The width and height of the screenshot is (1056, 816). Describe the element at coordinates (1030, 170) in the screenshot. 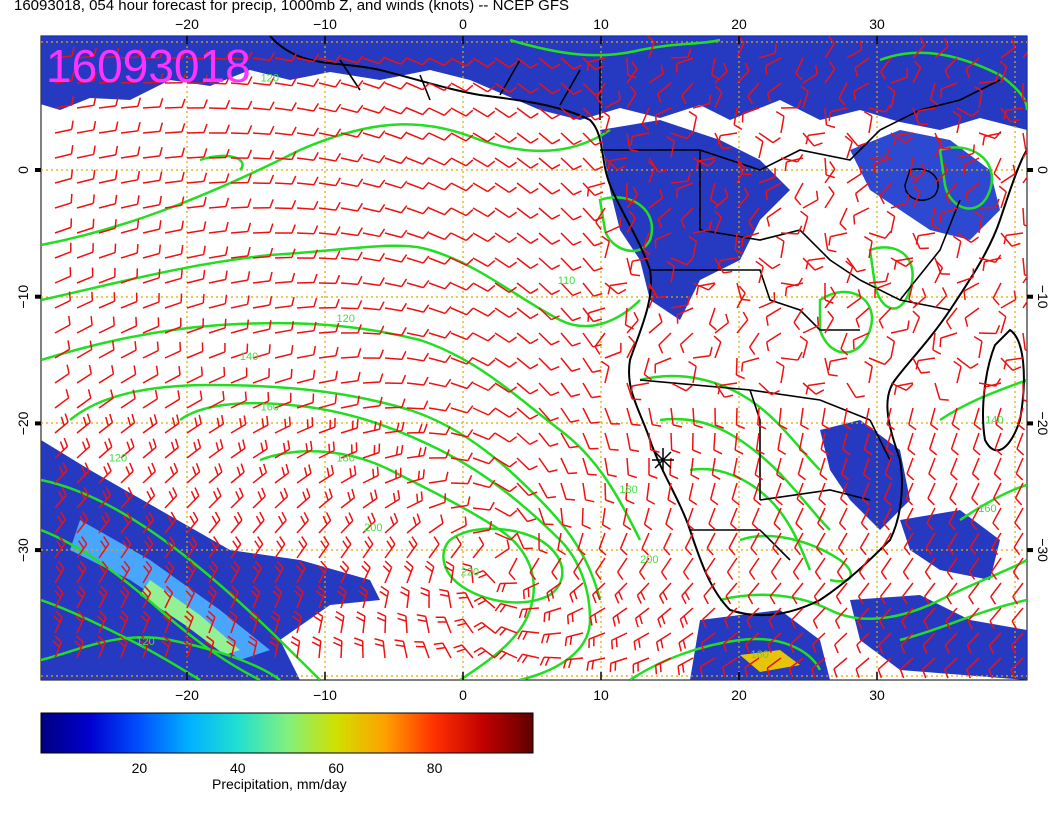

I see `lat-tick` at that location.